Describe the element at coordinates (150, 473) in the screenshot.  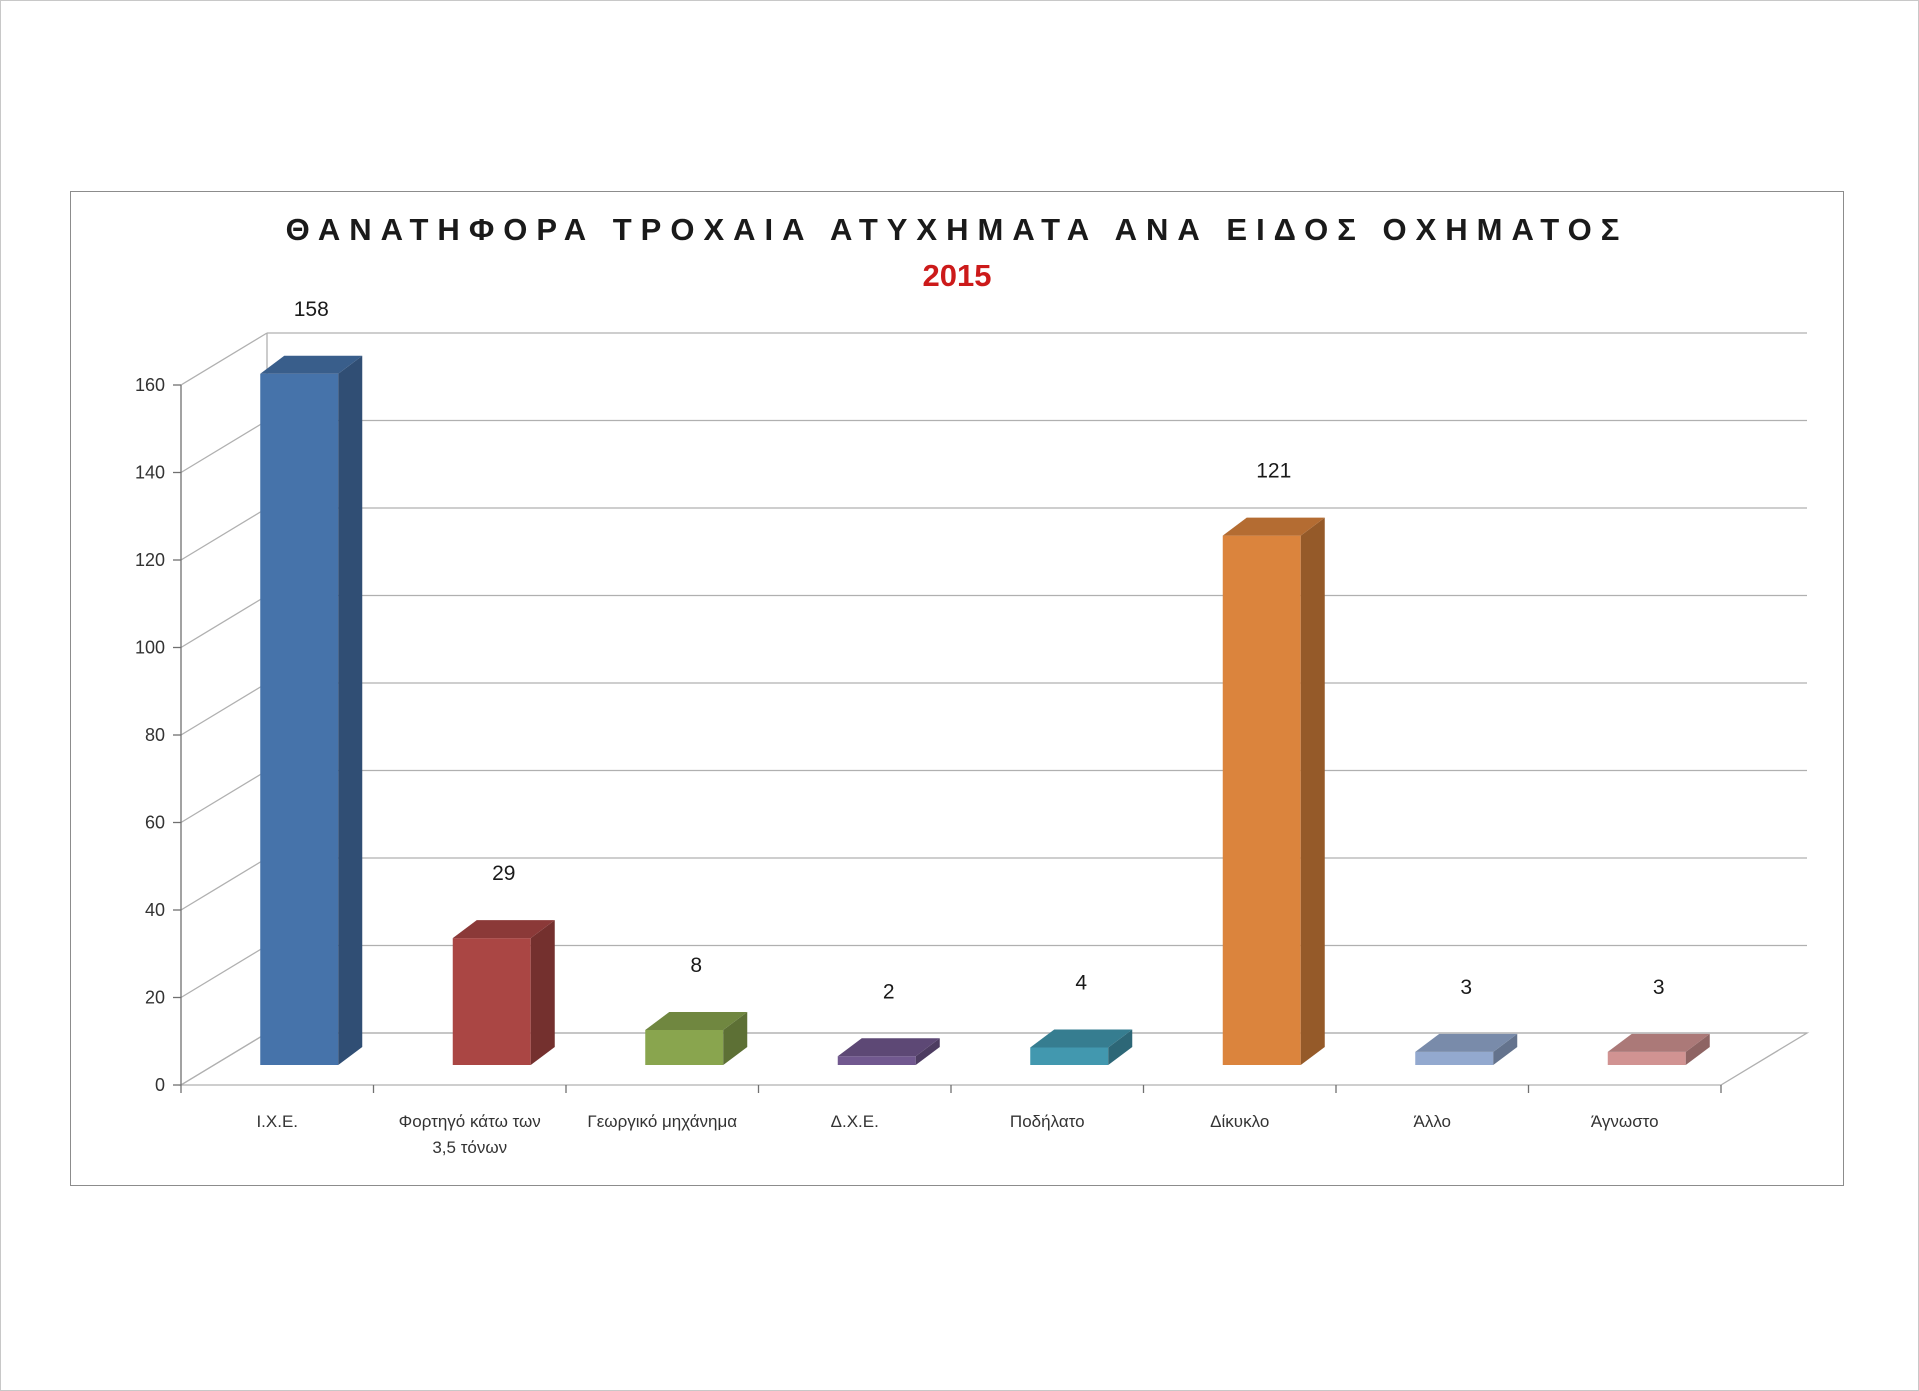
I see `y-tick-label: 140` at that location.